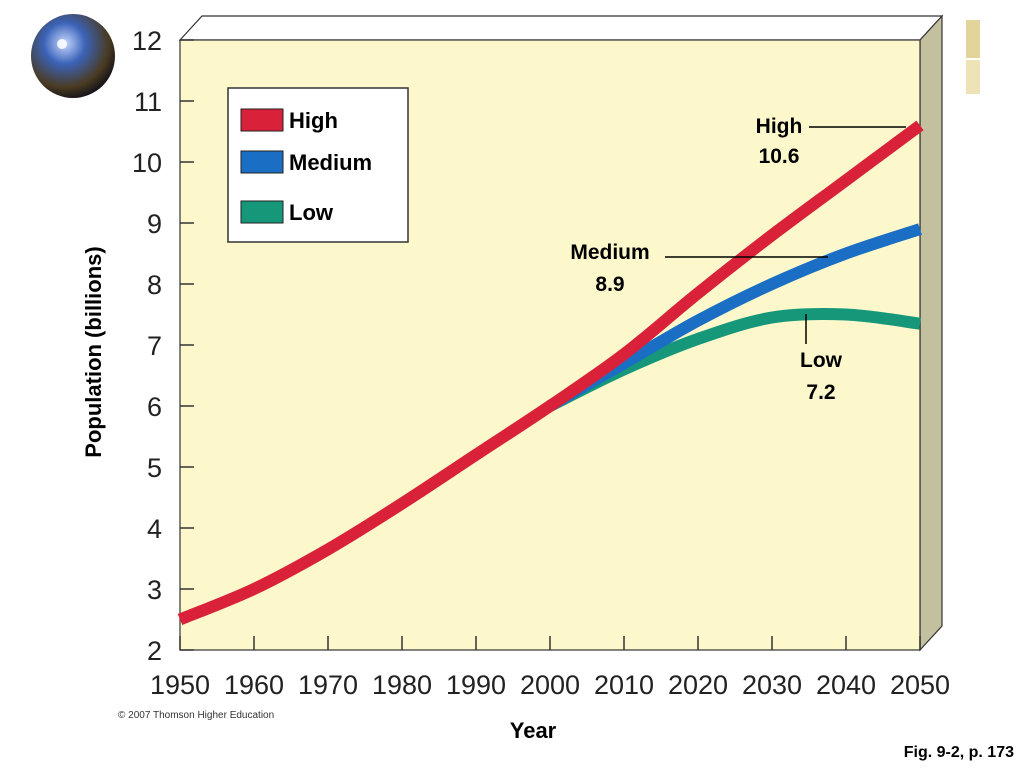  What do you see at coordinates (93, 351) in the screenshot?
I see `y-axis-title: Population (billions)` at bounding box center [93, 351].